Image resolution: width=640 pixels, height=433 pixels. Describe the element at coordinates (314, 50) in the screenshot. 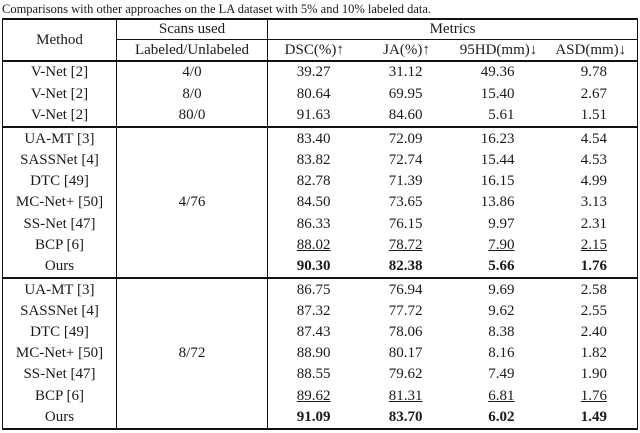

I see `dsc-column-header: DSC(%)↑` at that location.